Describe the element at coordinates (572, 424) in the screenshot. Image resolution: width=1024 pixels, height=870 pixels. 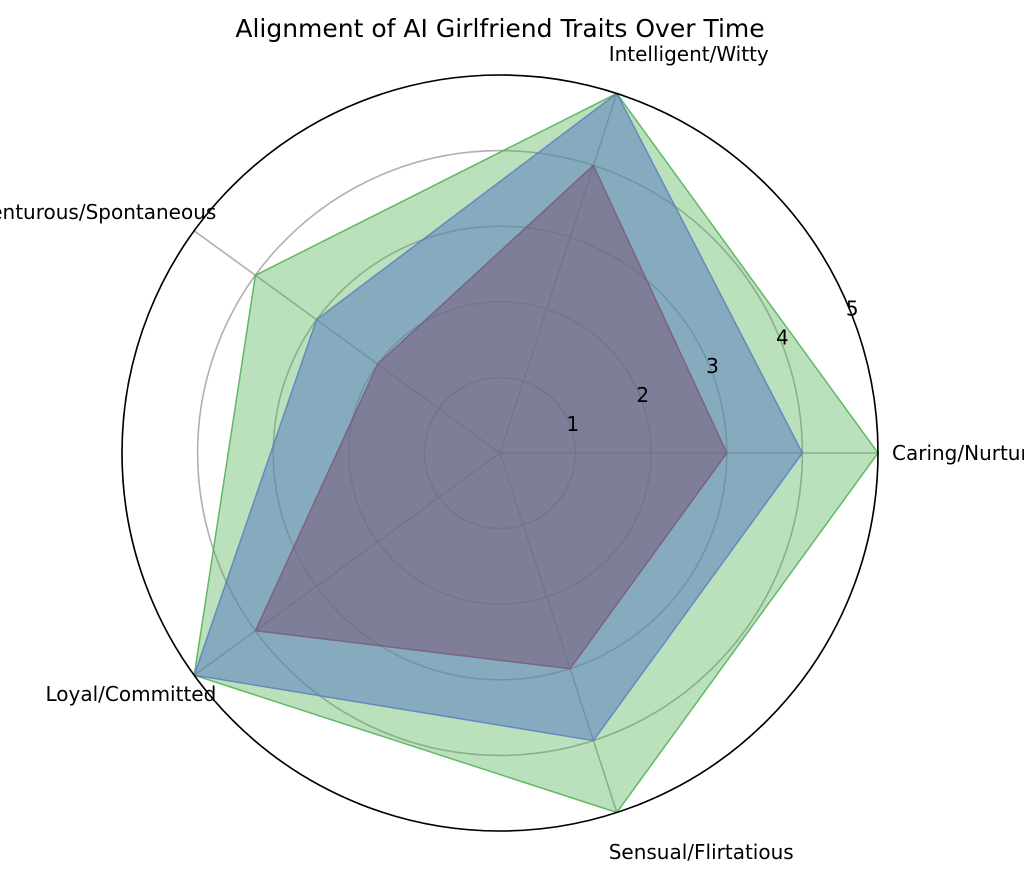
I see `radial-tick-label-1: 1` at that location.